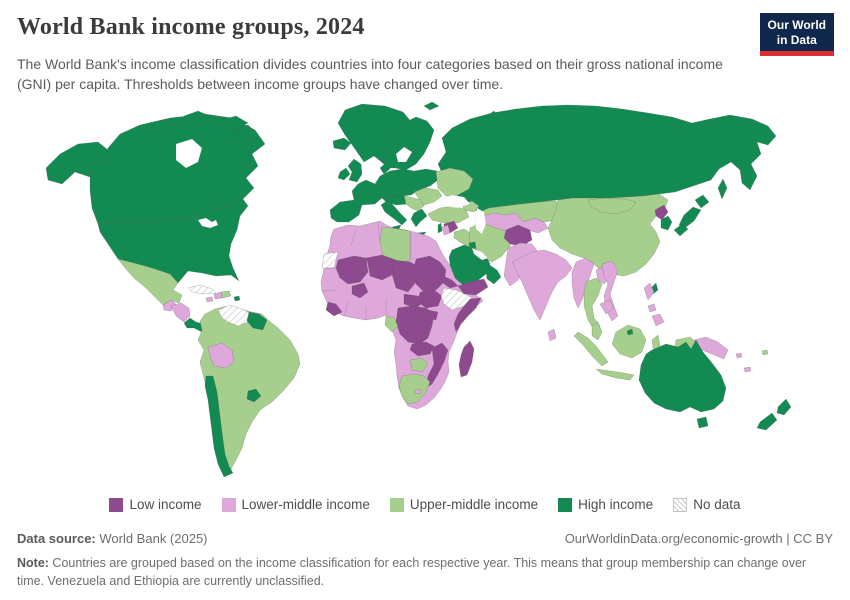 This screenshot has height=600, width=850. Describe the element at coordinates (591, 349) in the screenshot. I see `country-sumatra` at that location.